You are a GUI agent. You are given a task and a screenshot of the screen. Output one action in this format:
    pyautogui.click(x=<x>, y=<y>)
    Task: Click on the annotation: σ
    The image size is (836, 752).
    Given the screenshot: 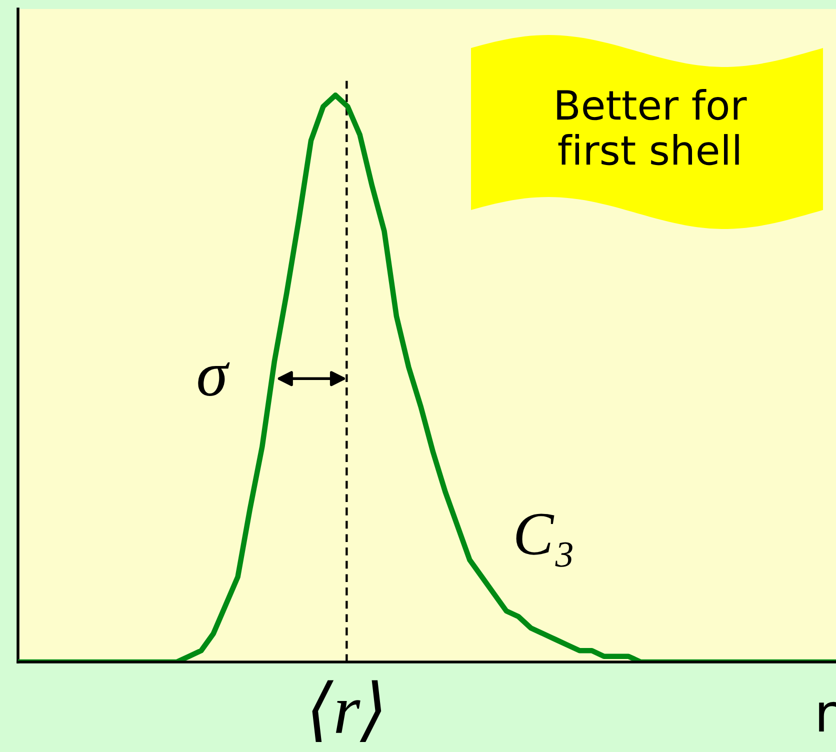 What is the action you would take?
    pyautogui.click(x=214, y=379)
    